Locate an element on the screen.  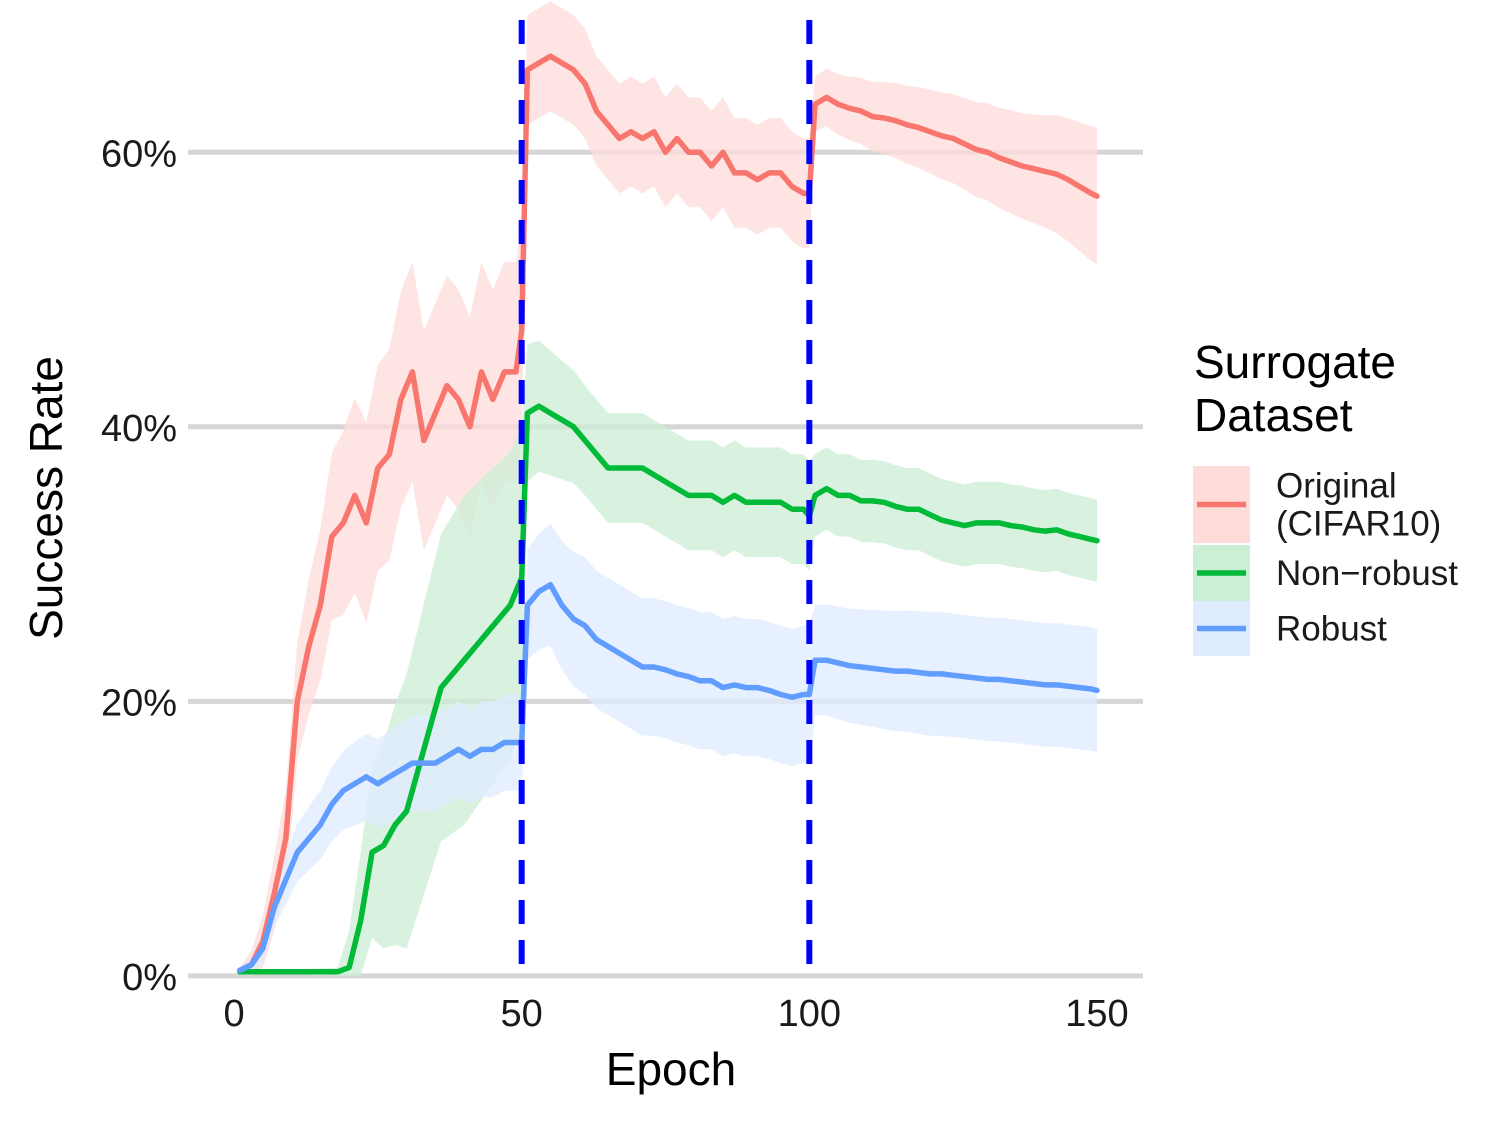
x-tick-label-3: 150 is located at coordinates (1096, 1014).